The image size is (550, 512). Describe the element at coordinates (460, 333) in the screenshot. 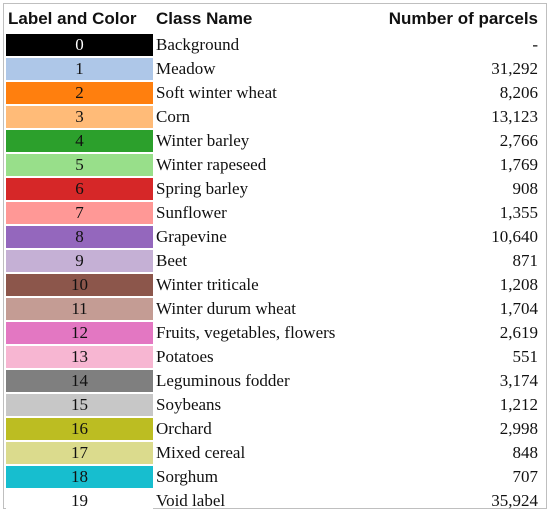

I see `parcels-cell: 2,619` at that location.